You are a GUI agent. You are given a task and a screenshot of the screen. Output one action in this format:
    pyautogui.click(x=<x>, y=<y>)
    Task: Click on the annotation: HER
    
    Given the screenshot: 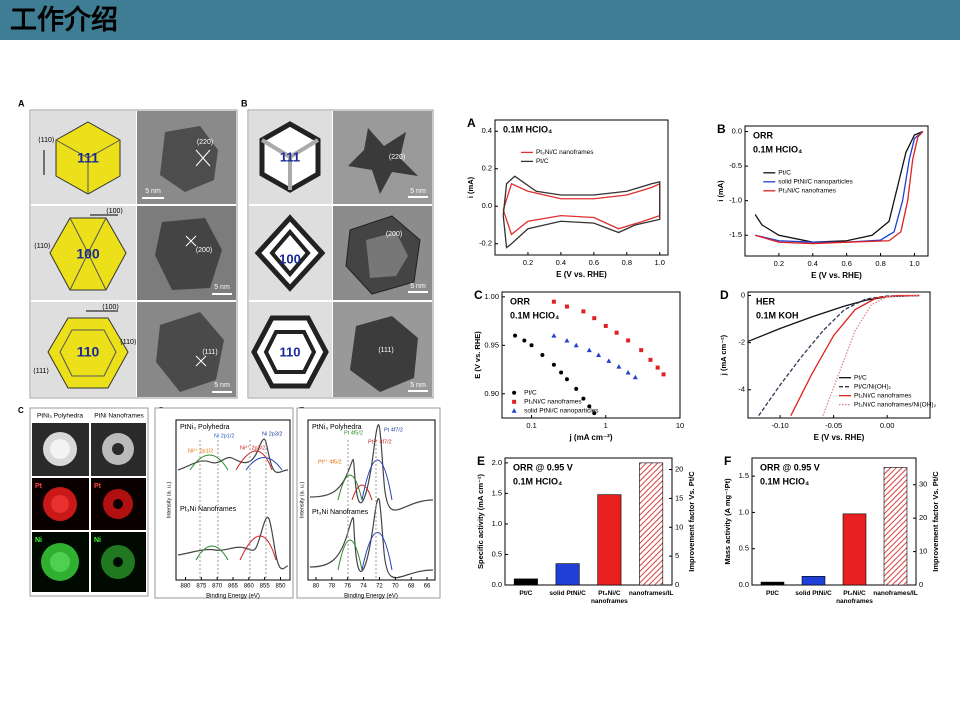 What is the action you would take?
    pyautogui.click(x=766, y=301)
    